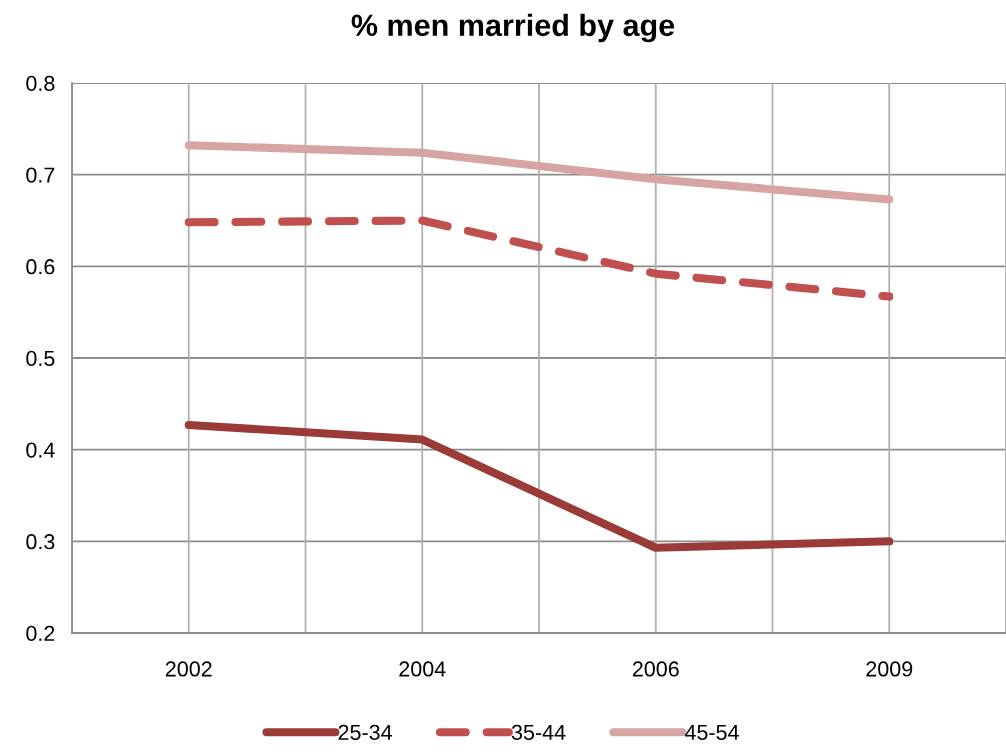 This screenshot has width=1006, height=755. Describe the element at coordinates (422, 669) in the screenshot. I see `x-tick-label: 2004` at that location.